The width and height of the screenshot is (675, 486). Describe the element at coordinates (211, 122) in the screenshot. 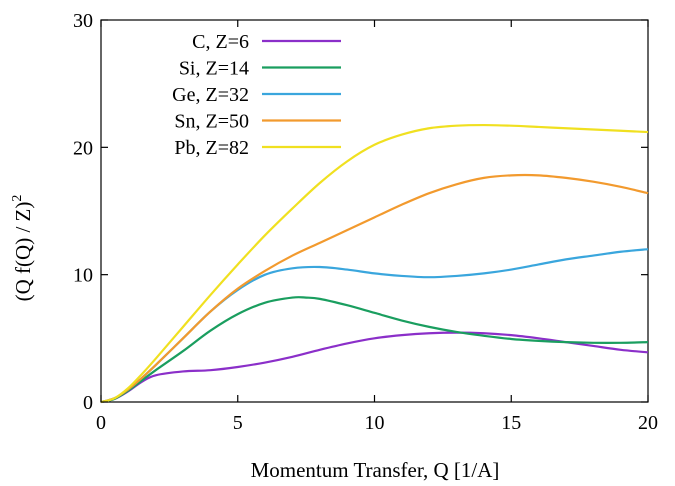

I see `legend-label-3: Sn, Z=50` at that location.